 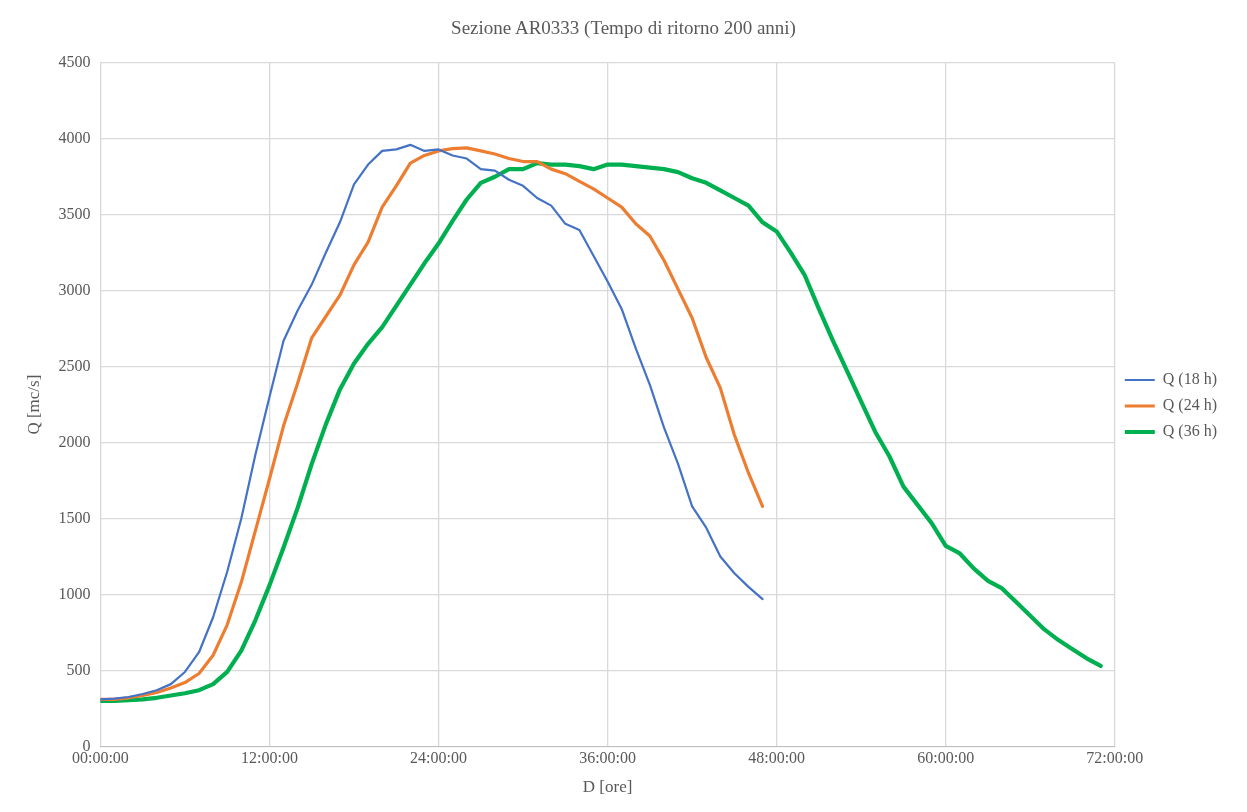 I want to click on x-tick-label: 12:00:00, so click(x=269, y=758).